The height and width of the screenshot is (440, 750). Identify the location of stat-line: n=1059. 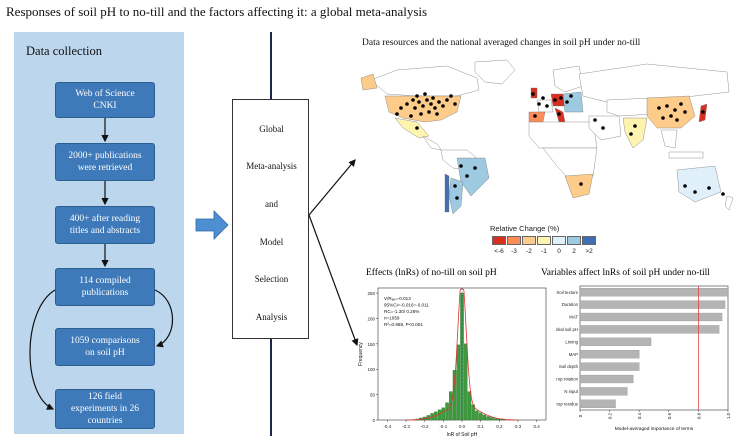
(392, 318).